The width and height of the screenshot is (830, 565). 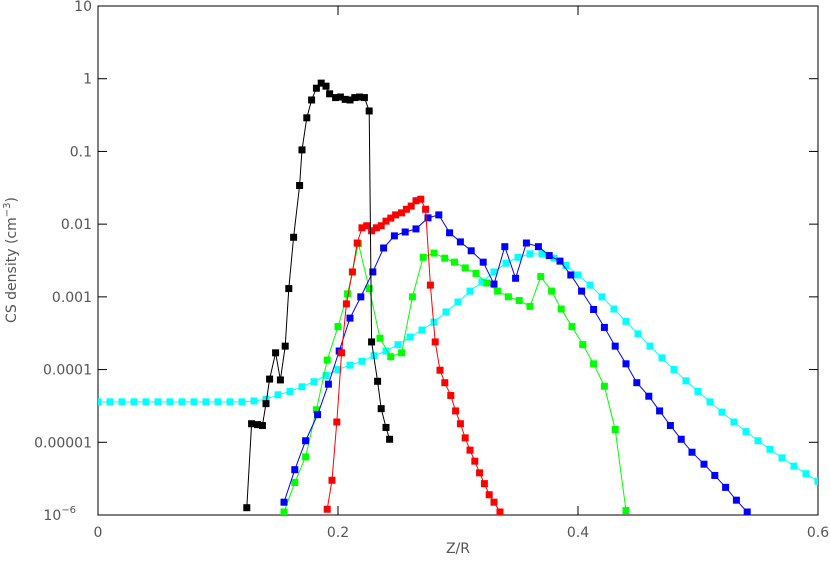 I want to click on y-axis-label-suffix: ), so click(x=12, y=199).